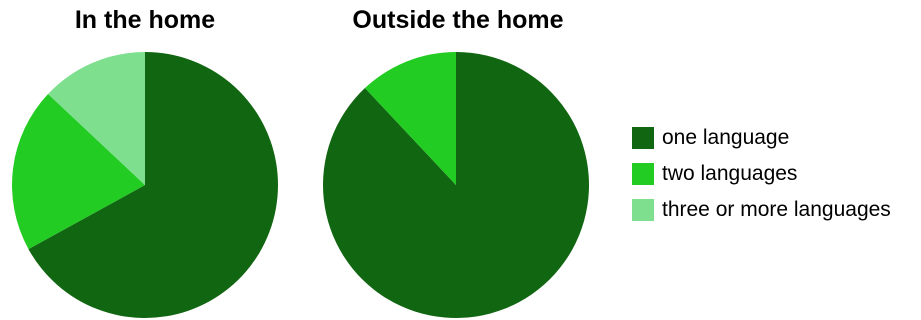 The height and width of the screenshot is (320, 921). Describe the element at coordinates (145, 20) in the screenshot. I see `pie-title-in-the-home: In the home` at that location.